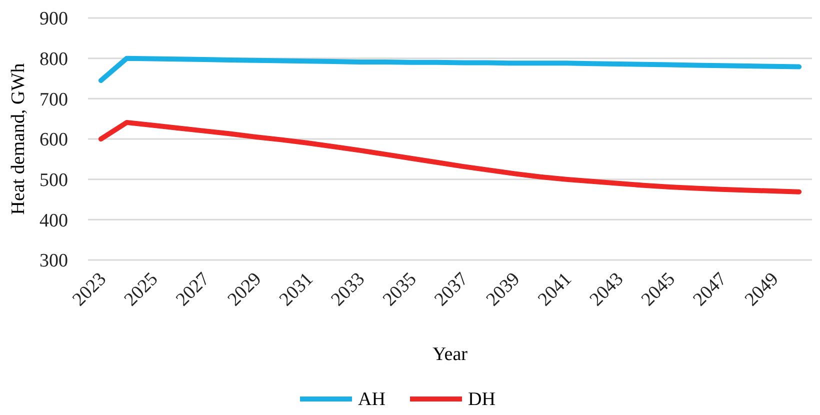 Image resolution: width=820 pixels, height=415 pixels. What do you see at coordinates (54, 221) in the screenshot?
I see `y-tick-label: 400` at bounding box center [54, 221].